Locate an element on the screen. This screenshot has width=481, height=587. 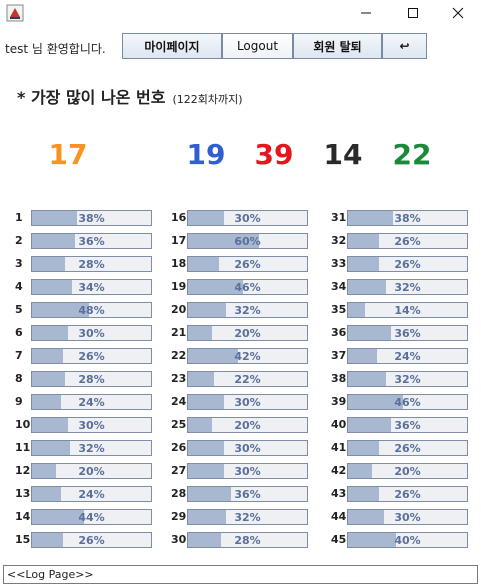
stat-number: 41 is located at coordinates (339, 447).